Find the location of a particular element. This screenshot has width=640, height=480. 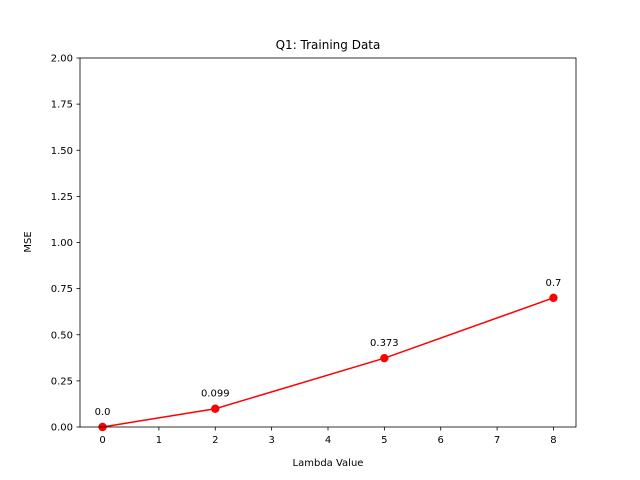

x-tick-label: 0 is located at coordinates (102, 440).